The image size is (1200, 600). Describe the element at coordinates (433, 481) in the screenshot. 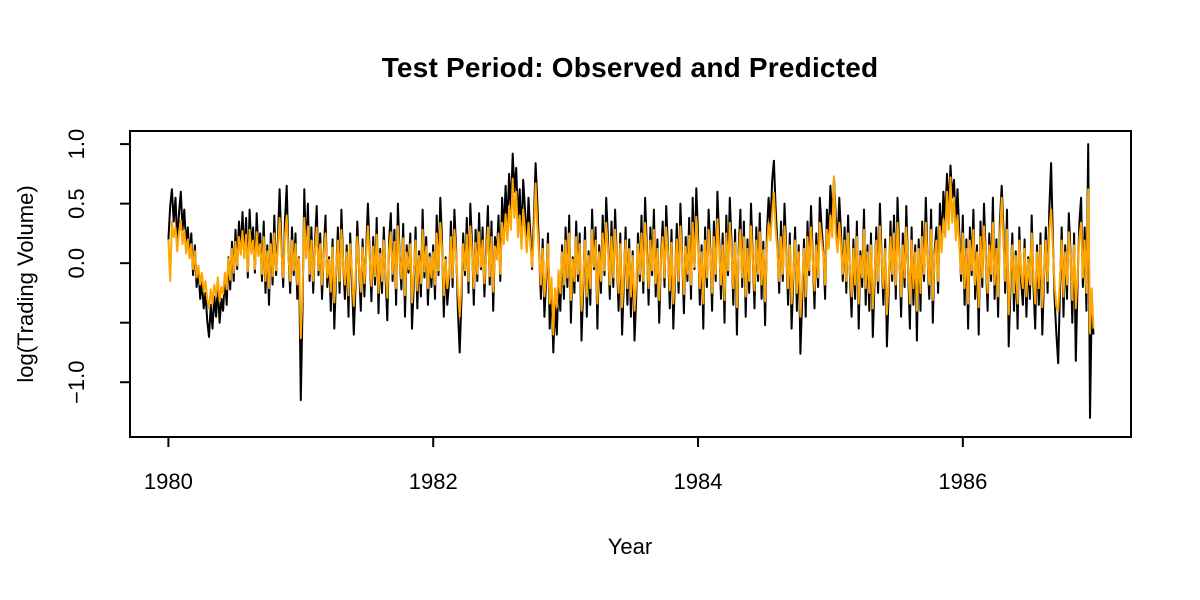

I see `x-tick-label: 1982` at that location.